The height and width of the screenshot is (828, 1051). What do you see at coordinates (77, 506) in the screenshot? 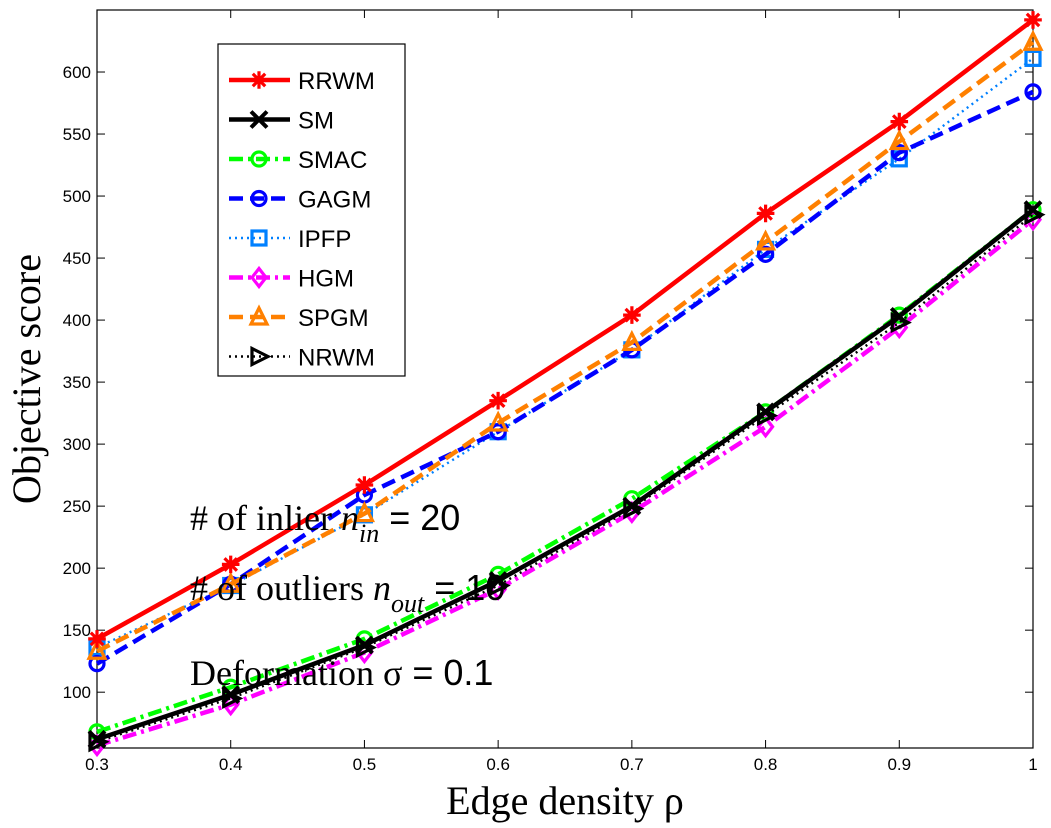
I see `y-tick-label: 250` at bounding box center [77, 506].